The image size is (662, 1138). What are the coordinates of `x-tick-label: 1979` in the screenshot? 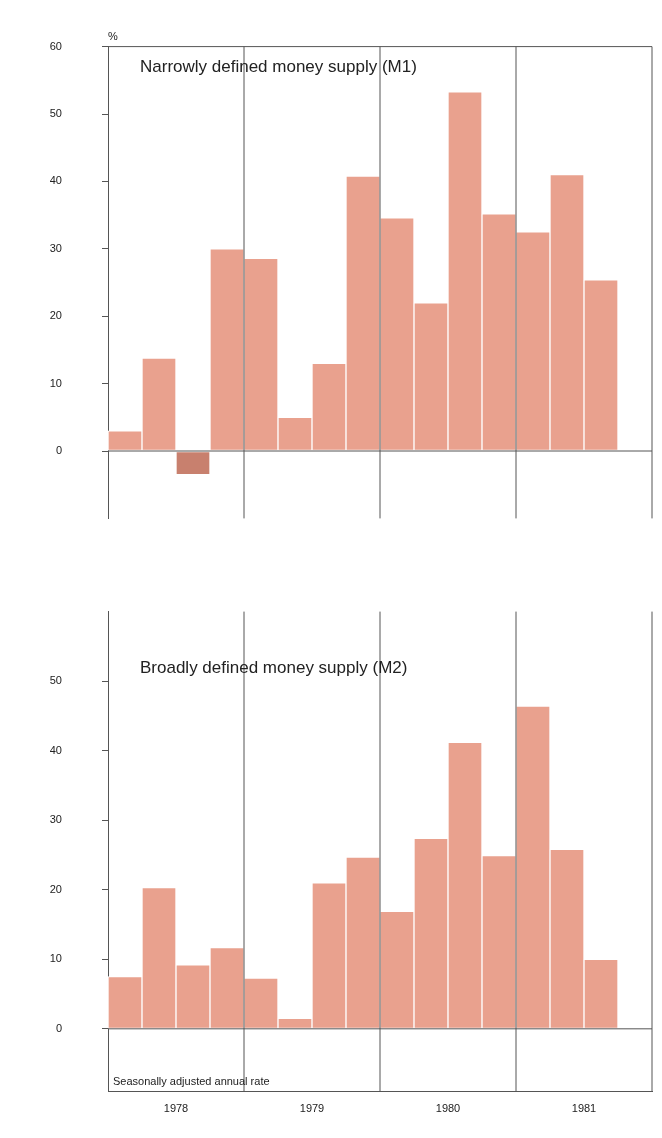 It's located at (312, 1108).